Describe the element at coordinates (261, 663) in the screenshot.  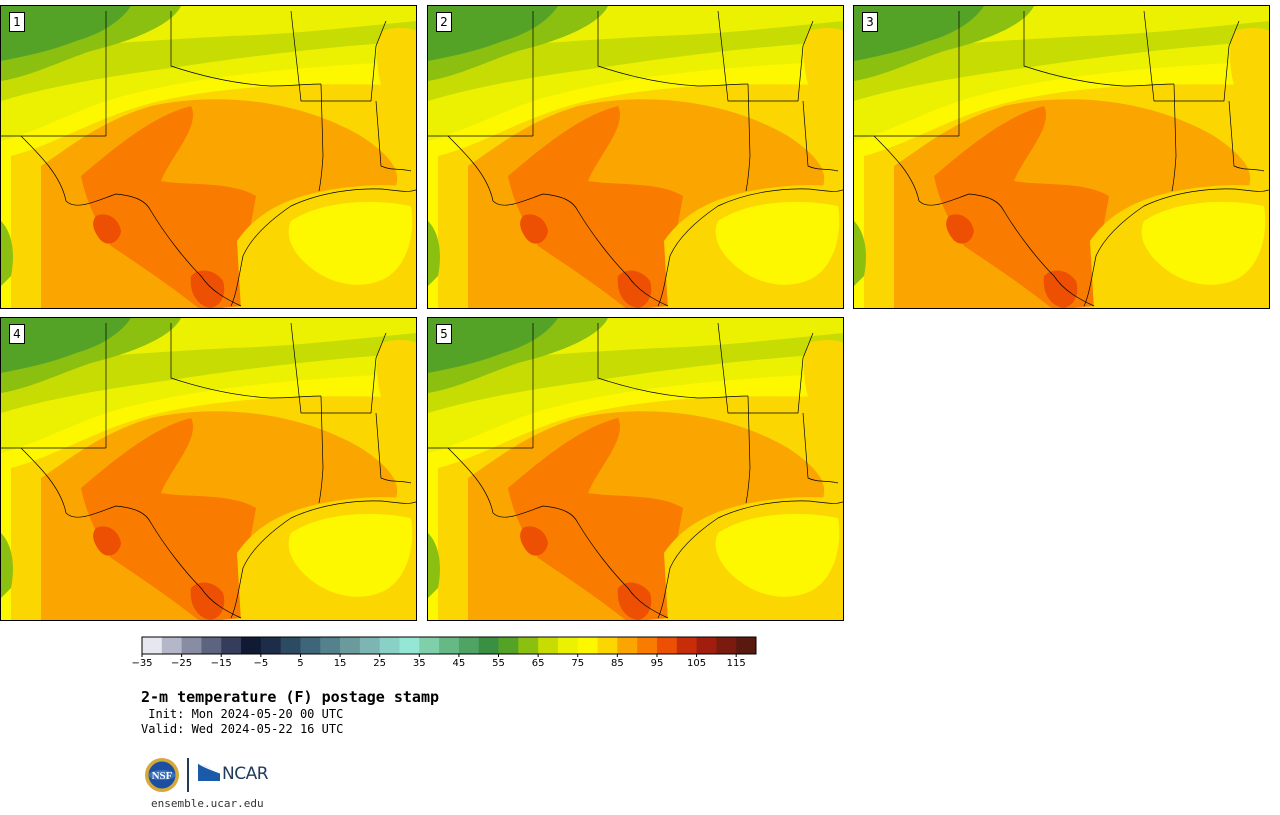
I see `colorbar-tick-label: −5` at that location.